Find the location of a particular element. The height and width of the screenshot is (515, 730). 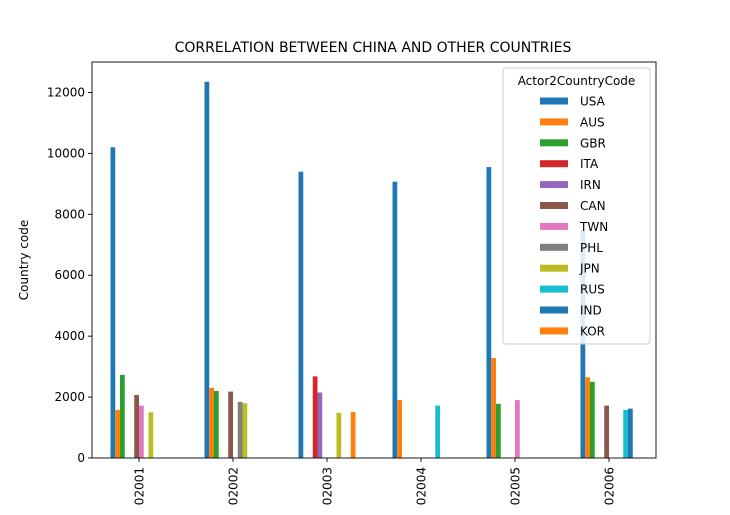

legend-swatch-twn is located at coordinates (554, 226).